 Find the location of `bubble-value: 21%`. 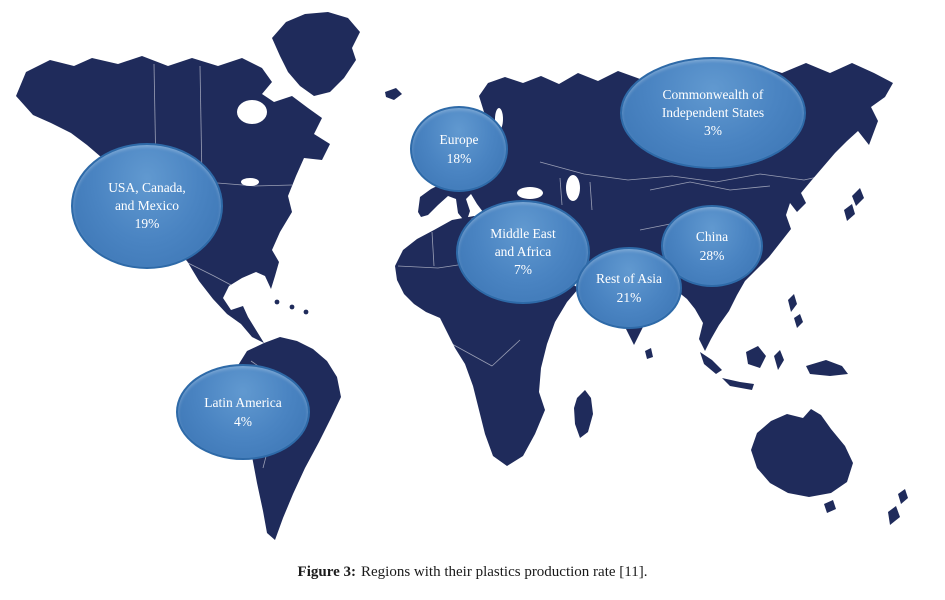

bubble-value: 21% is located at coordinates (629, 297).